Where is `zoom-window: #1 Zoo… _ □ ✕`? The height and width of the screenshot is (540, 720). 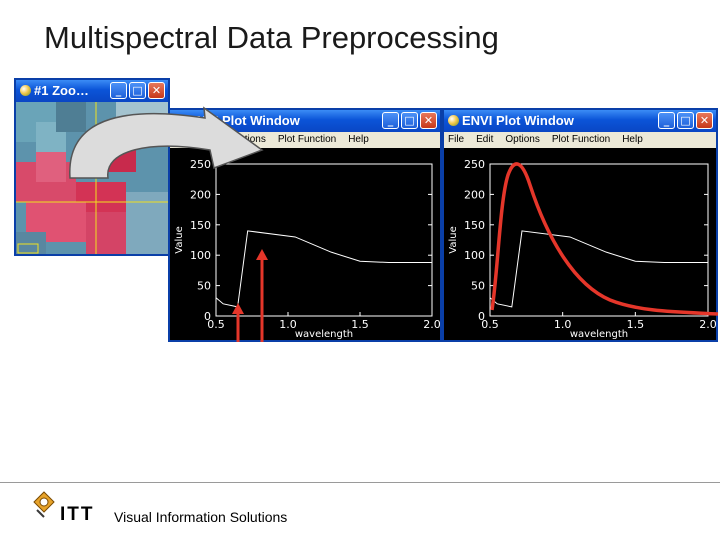 zoom-window: #1 Zoo… _ □ ✕ is located at coordinates (92, 167).